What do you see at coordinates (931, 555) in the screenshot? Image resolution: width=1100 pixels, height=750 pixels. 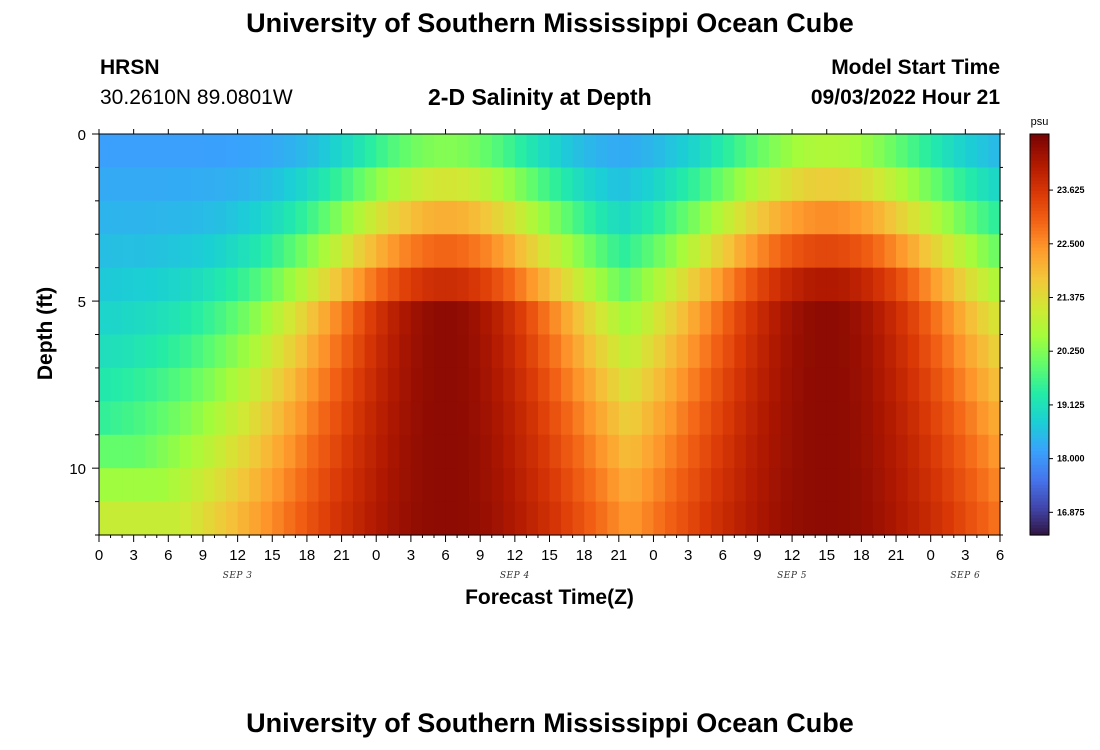 I see `x-tick-label: 0` at bounding box center [931, 555].